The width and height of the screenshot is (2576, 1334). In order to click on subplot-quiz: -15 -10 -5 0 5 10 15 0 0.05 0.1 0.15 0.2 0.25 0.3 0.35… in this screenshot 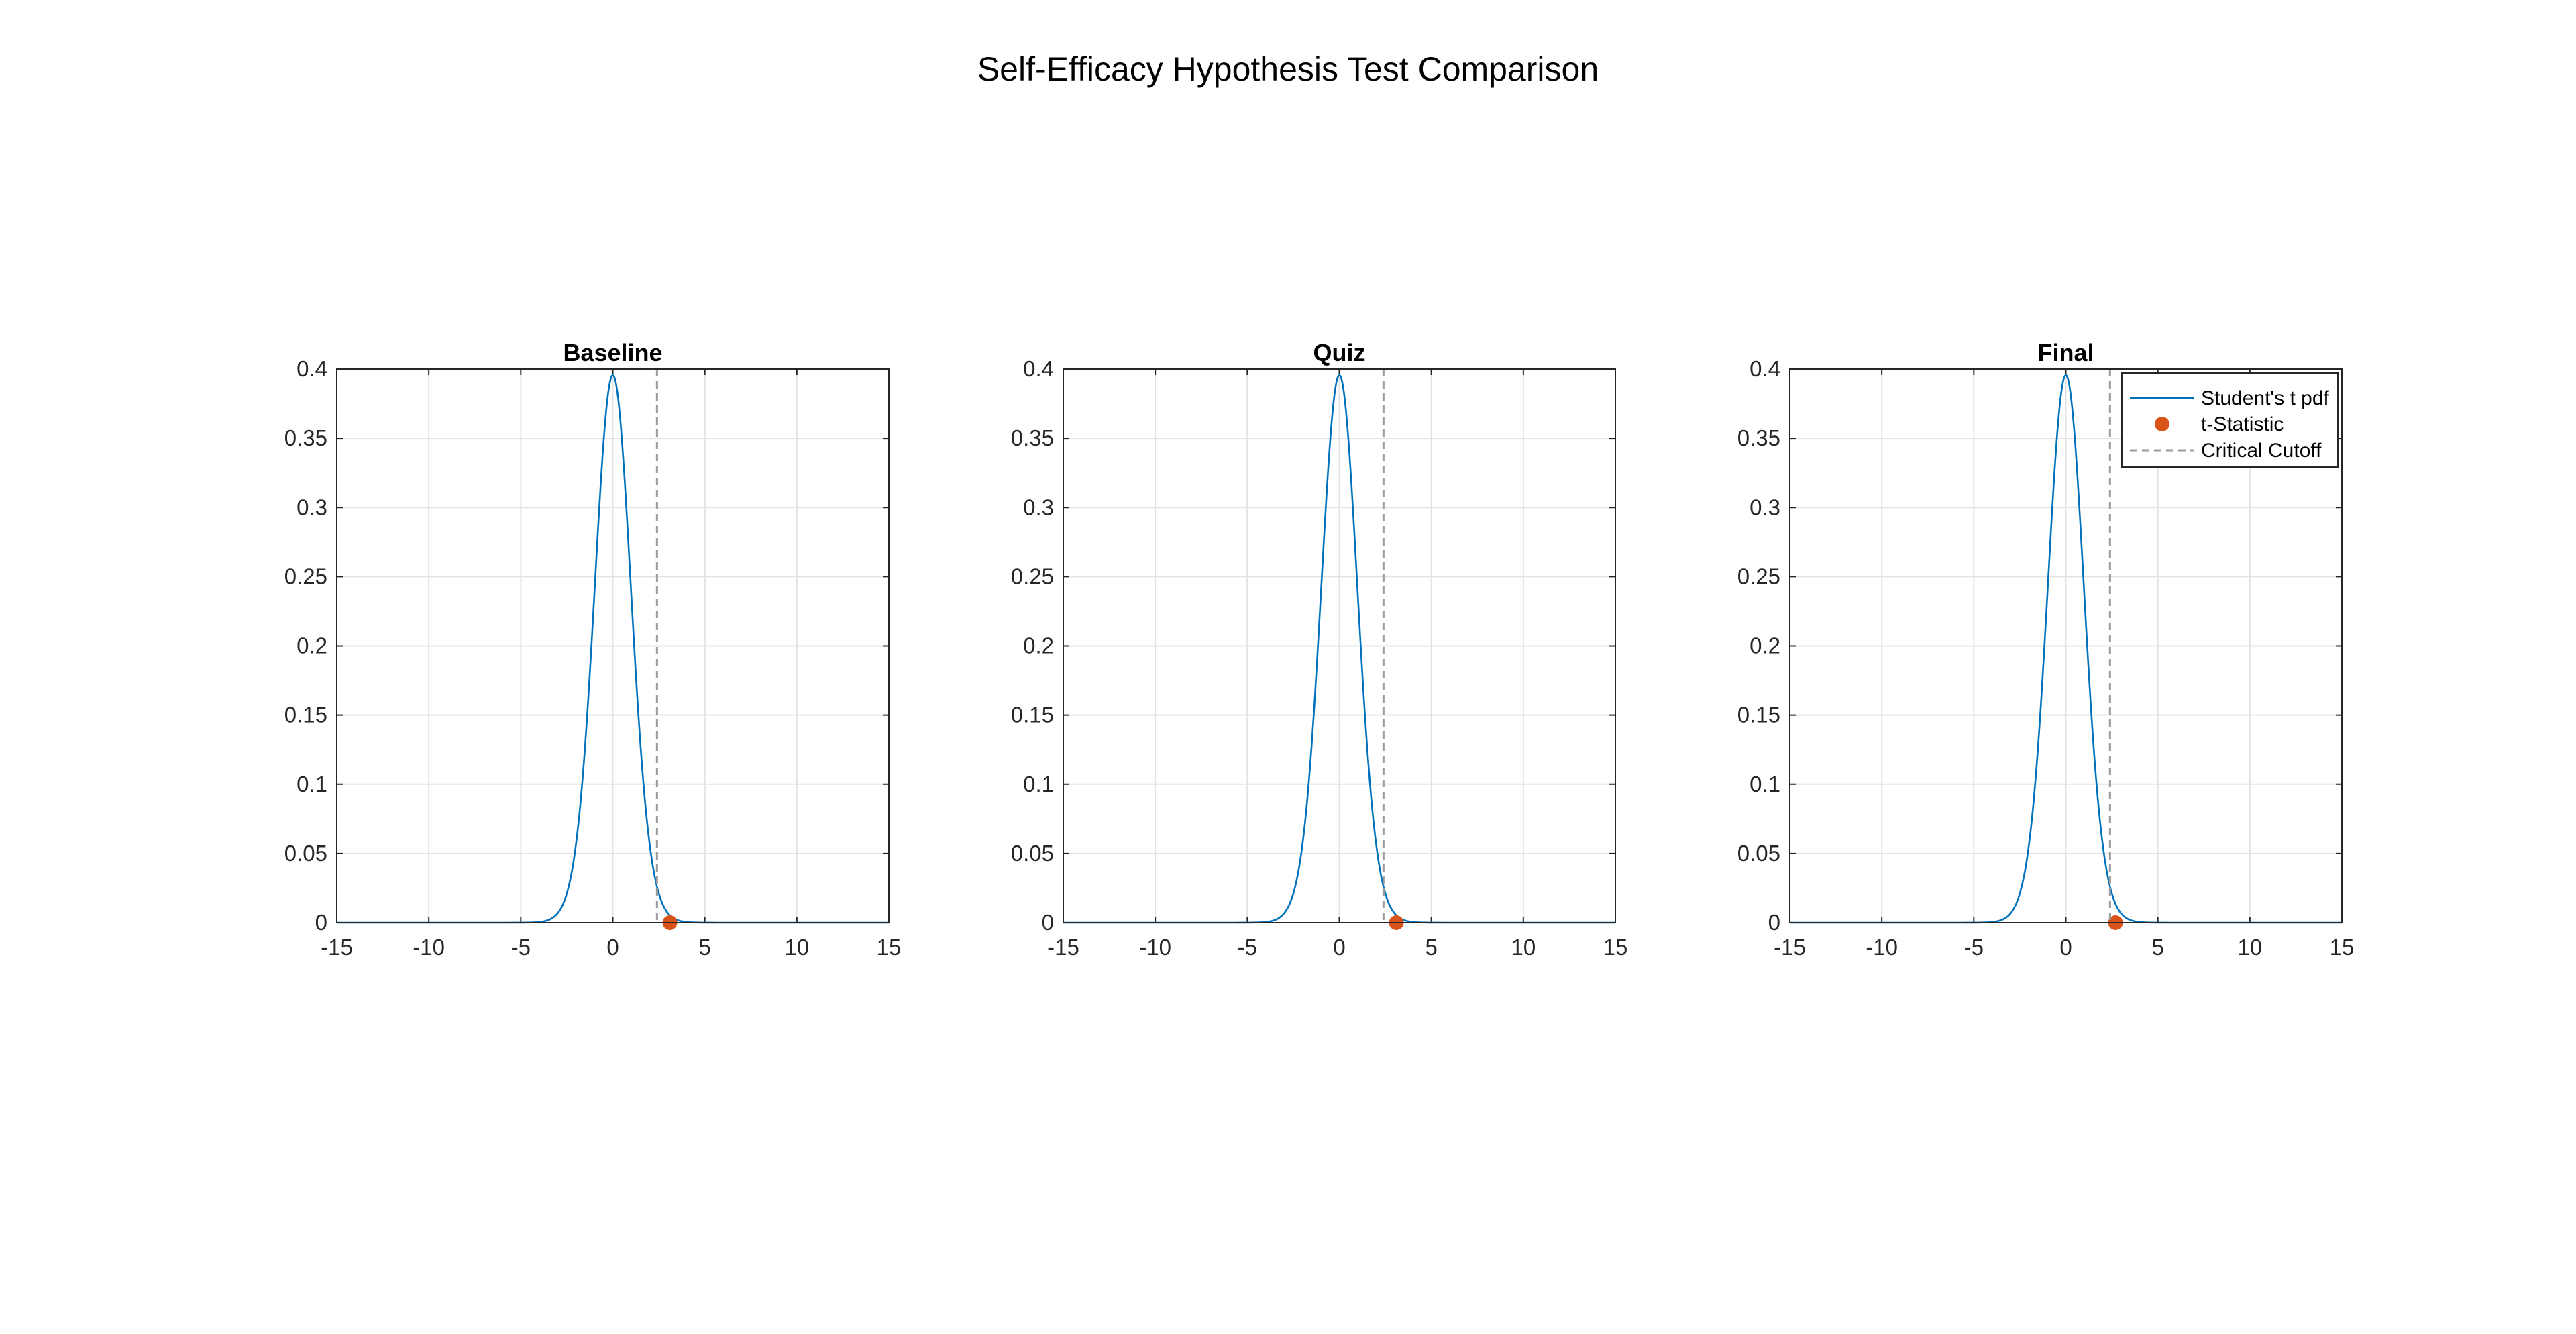, I will do `click(1319, 649)`.